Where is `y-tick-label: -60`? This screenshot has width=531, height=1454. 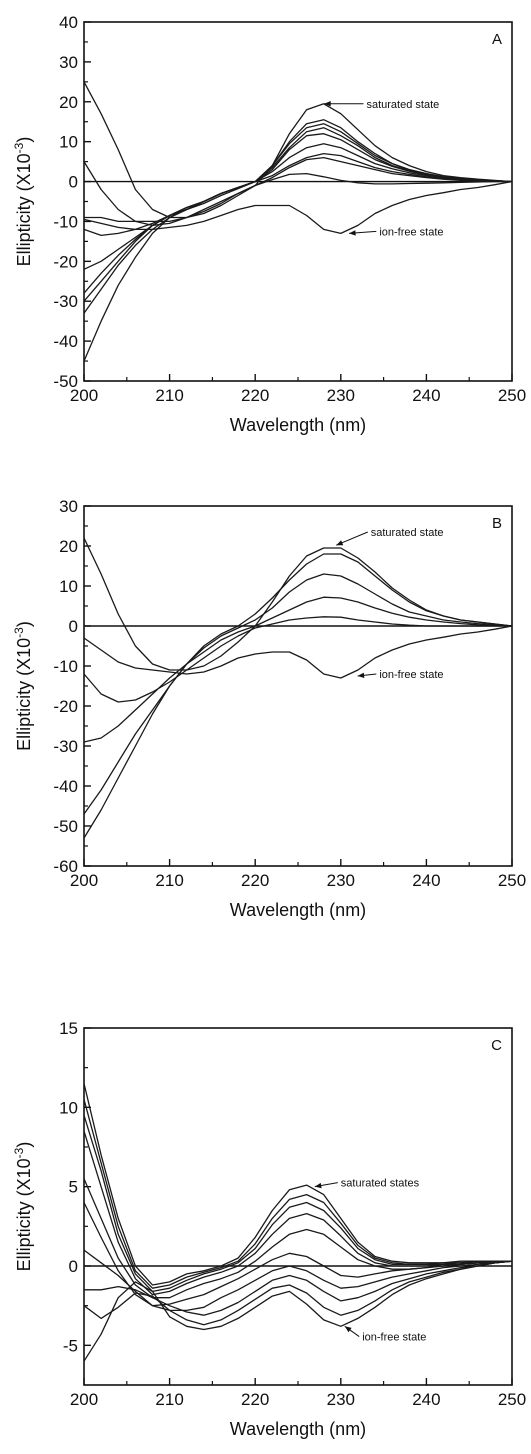
y-tick-label: -60 is located at coordinates (65, 866).